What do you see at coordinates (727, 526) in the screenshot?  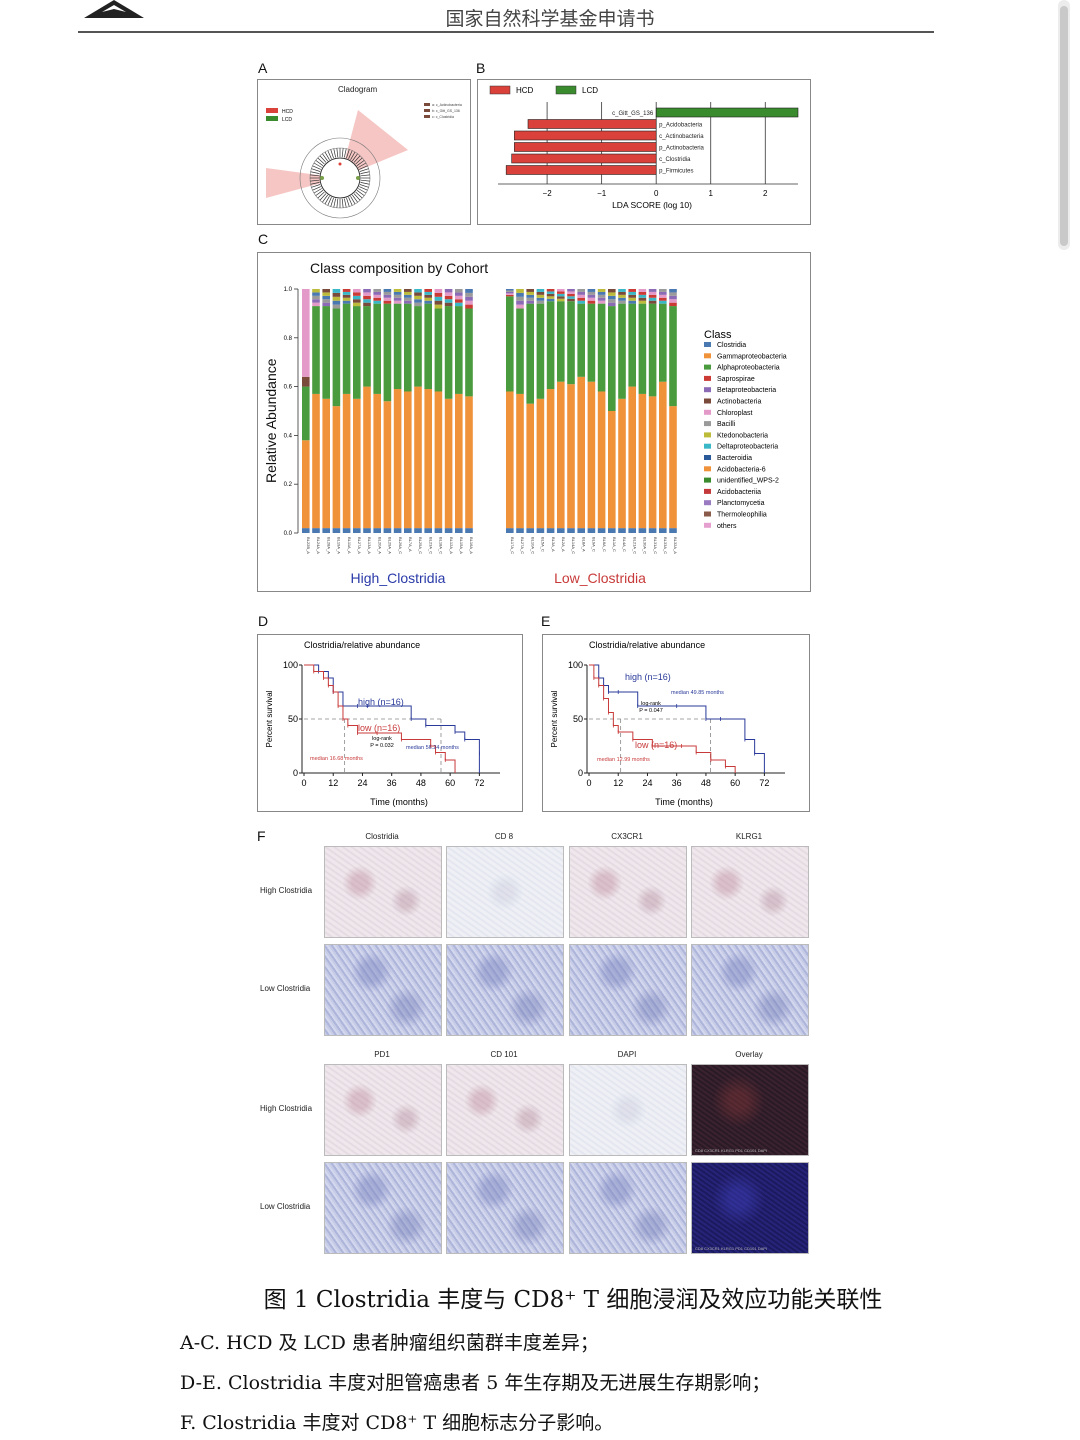 I see `composition-legend-label: others` at bounding box center [727, 526].